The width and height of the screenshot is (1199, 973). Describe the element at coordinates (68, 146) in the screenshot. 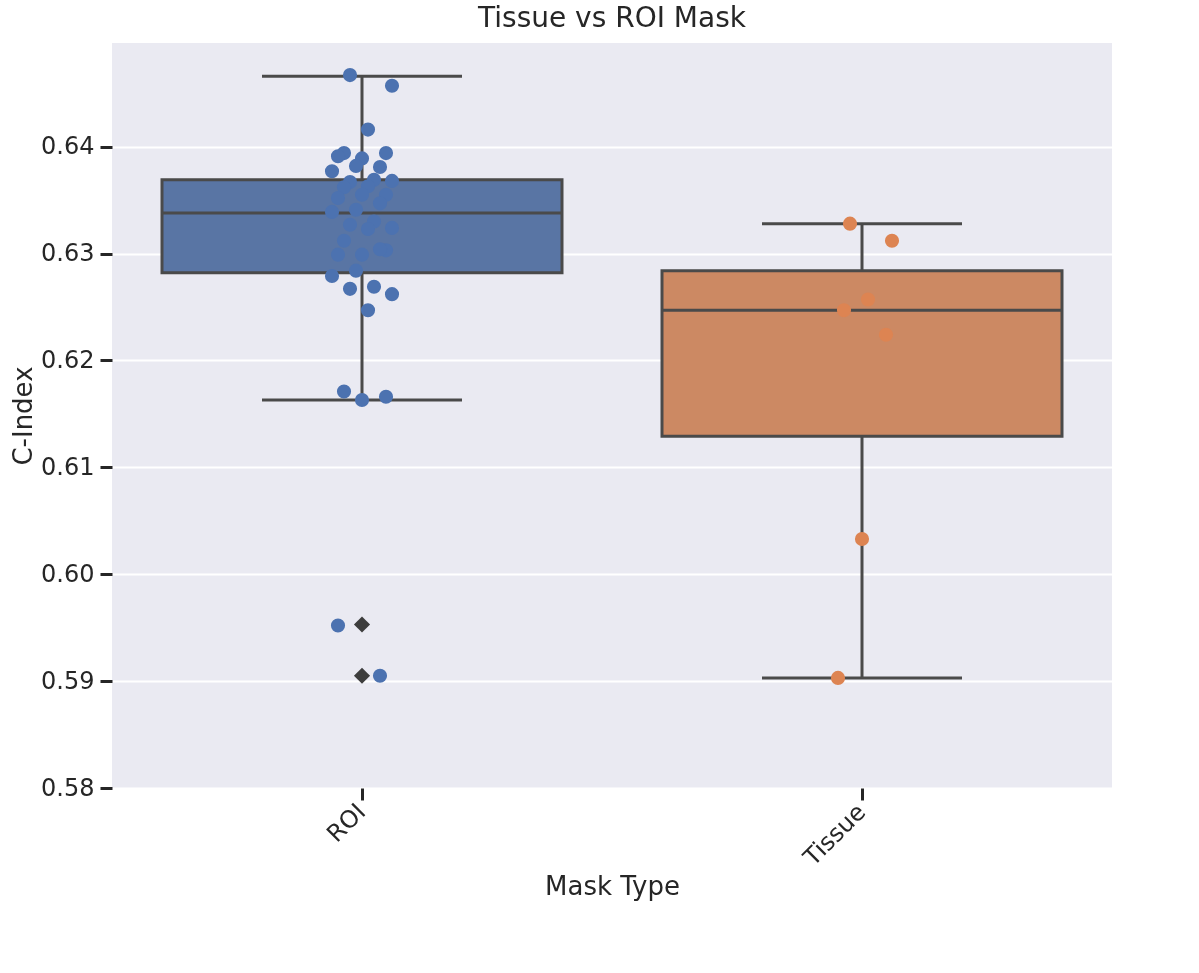

I see `y-tick-label: 0.64` at that location.